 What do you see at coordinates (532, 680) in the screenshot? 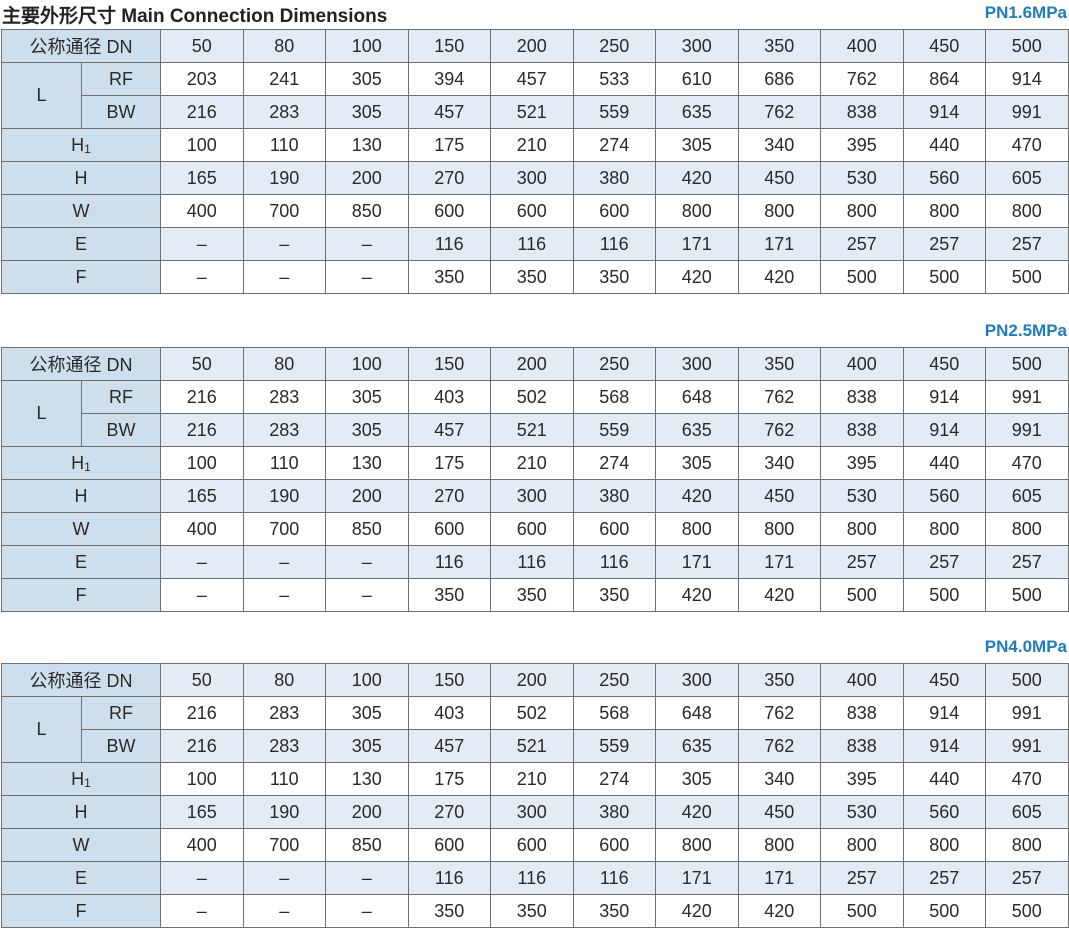
I see `dn-cell: 200` at bounding box center [532, 680].